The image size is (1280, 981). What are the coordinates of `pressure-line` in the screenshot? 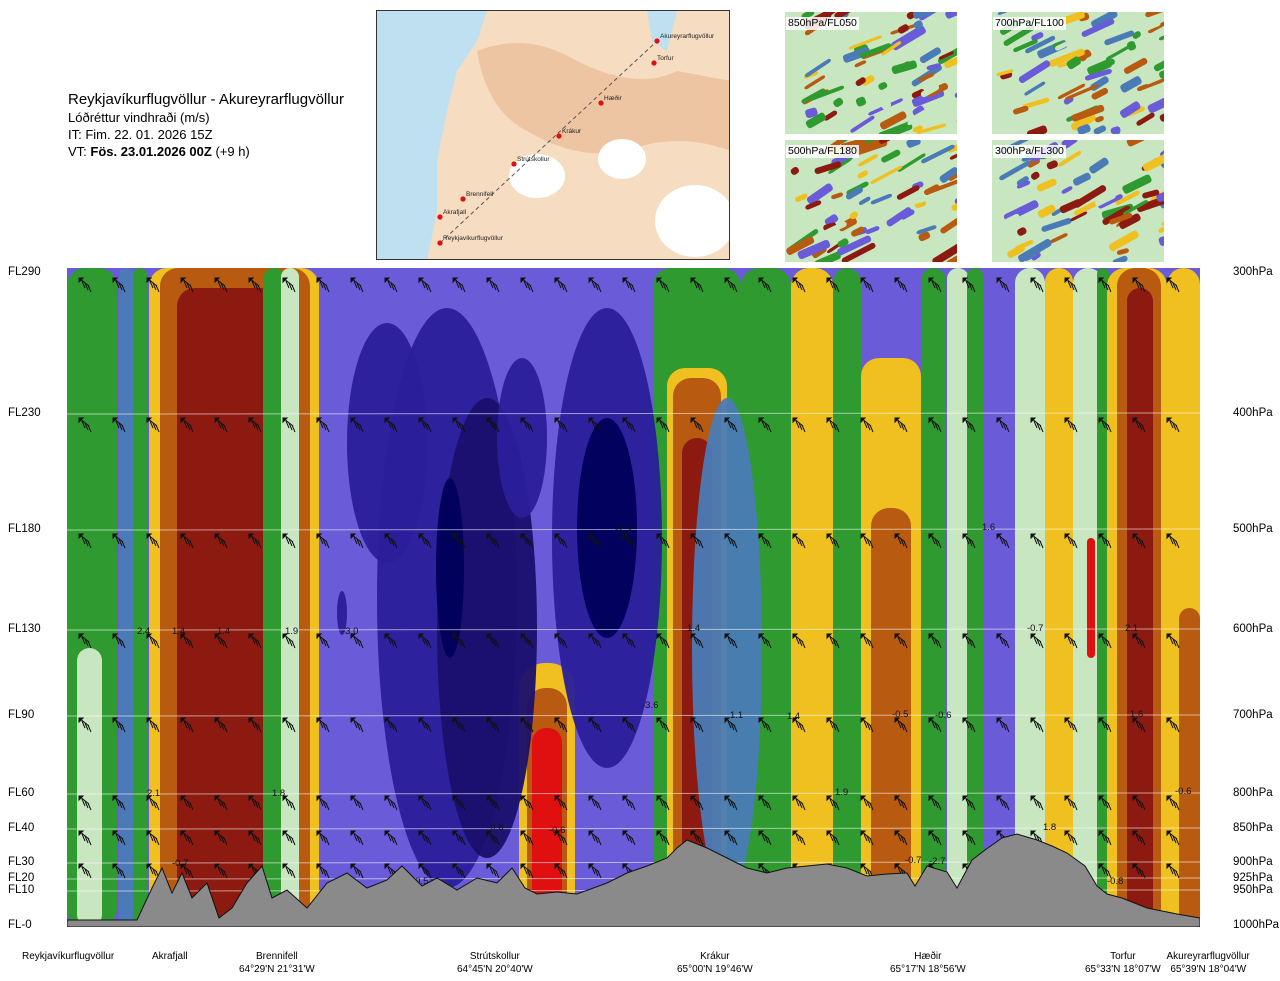 It's located at (633, 629).